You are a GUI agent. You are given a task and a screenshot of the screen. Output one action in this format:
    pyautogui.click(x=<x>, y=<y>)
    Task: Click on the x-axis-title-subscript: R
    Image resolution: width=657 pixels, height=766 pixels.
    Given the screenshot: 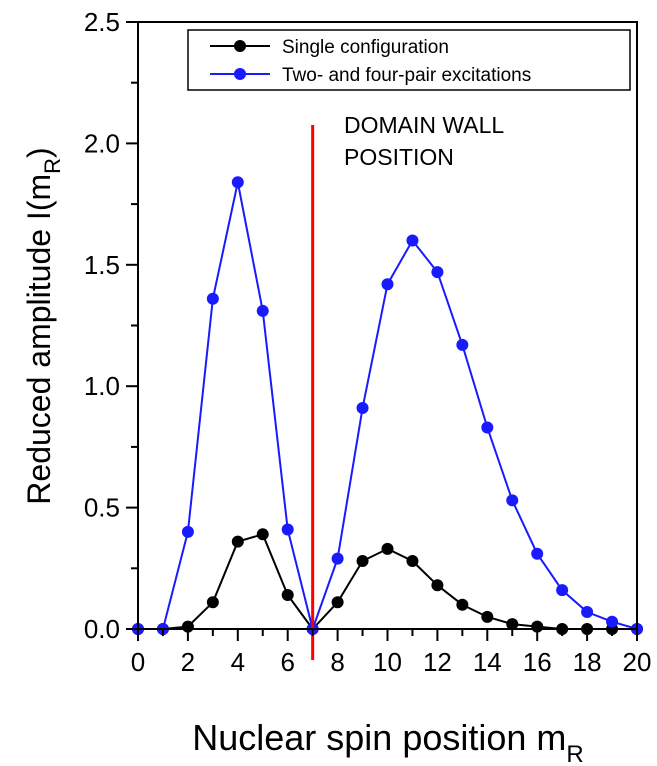 What is the action you would take?
    pyautogui.click(x=574, y=753)
    